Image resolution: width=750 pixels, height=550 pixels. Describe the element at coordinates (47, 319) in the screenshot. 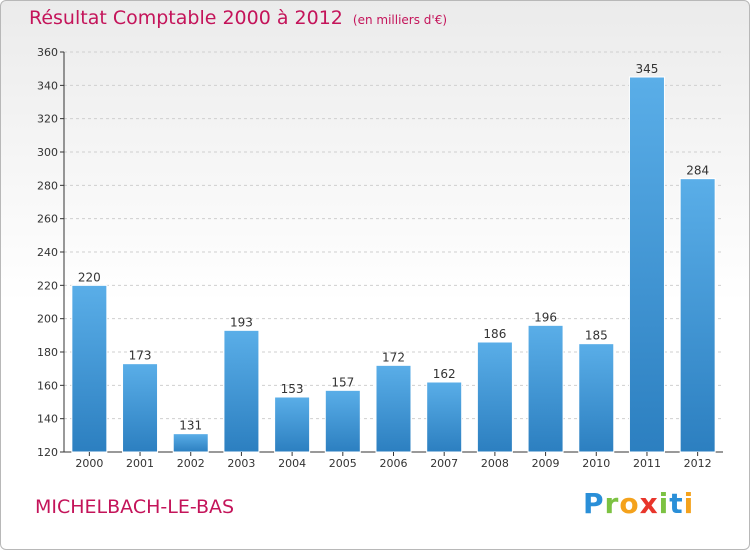

I see `y-tick-label: 200` at that location.